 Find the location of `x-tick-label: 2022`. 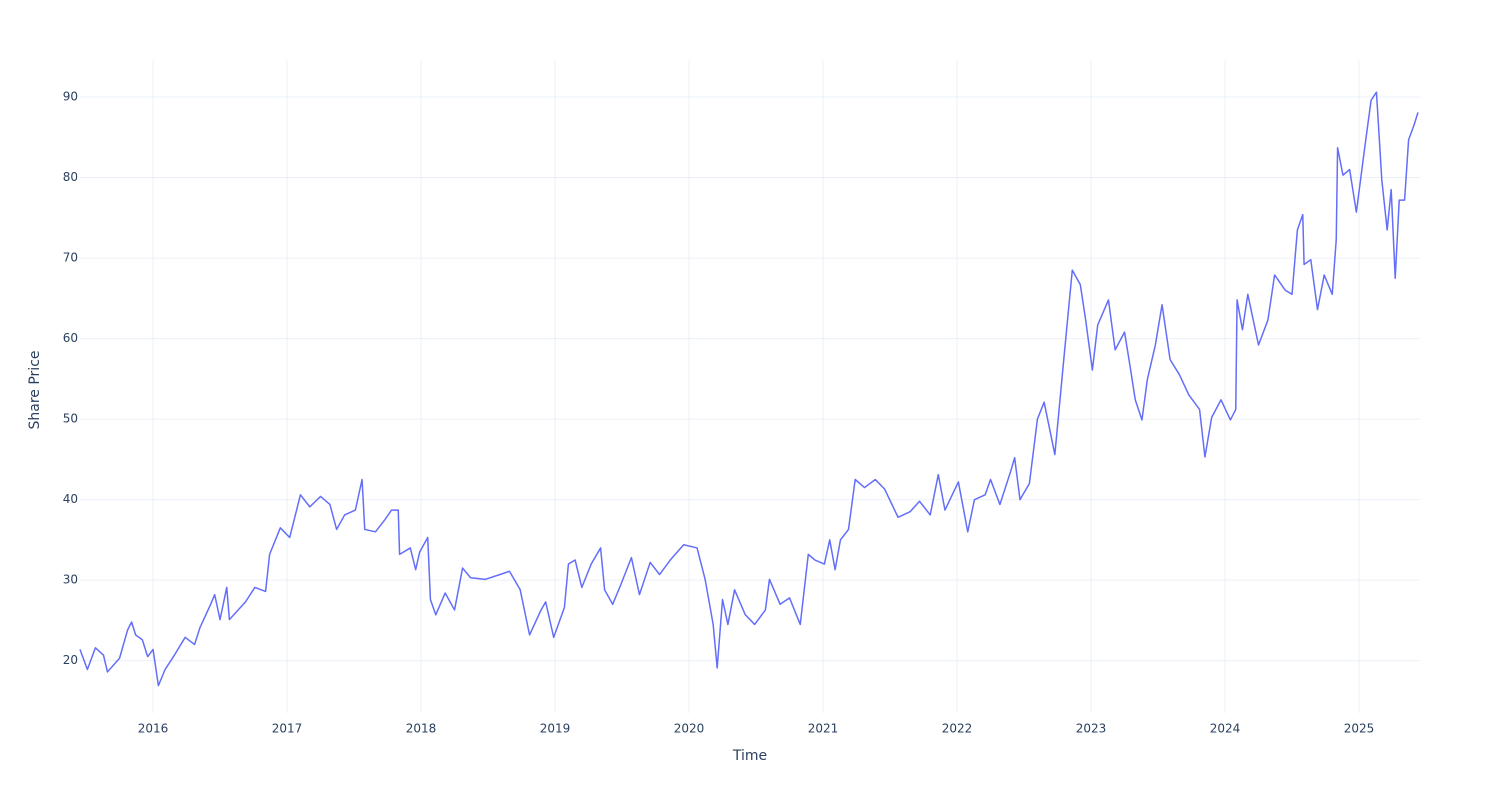

x-tick-label: 2022 is located at coordinates (957, 729).